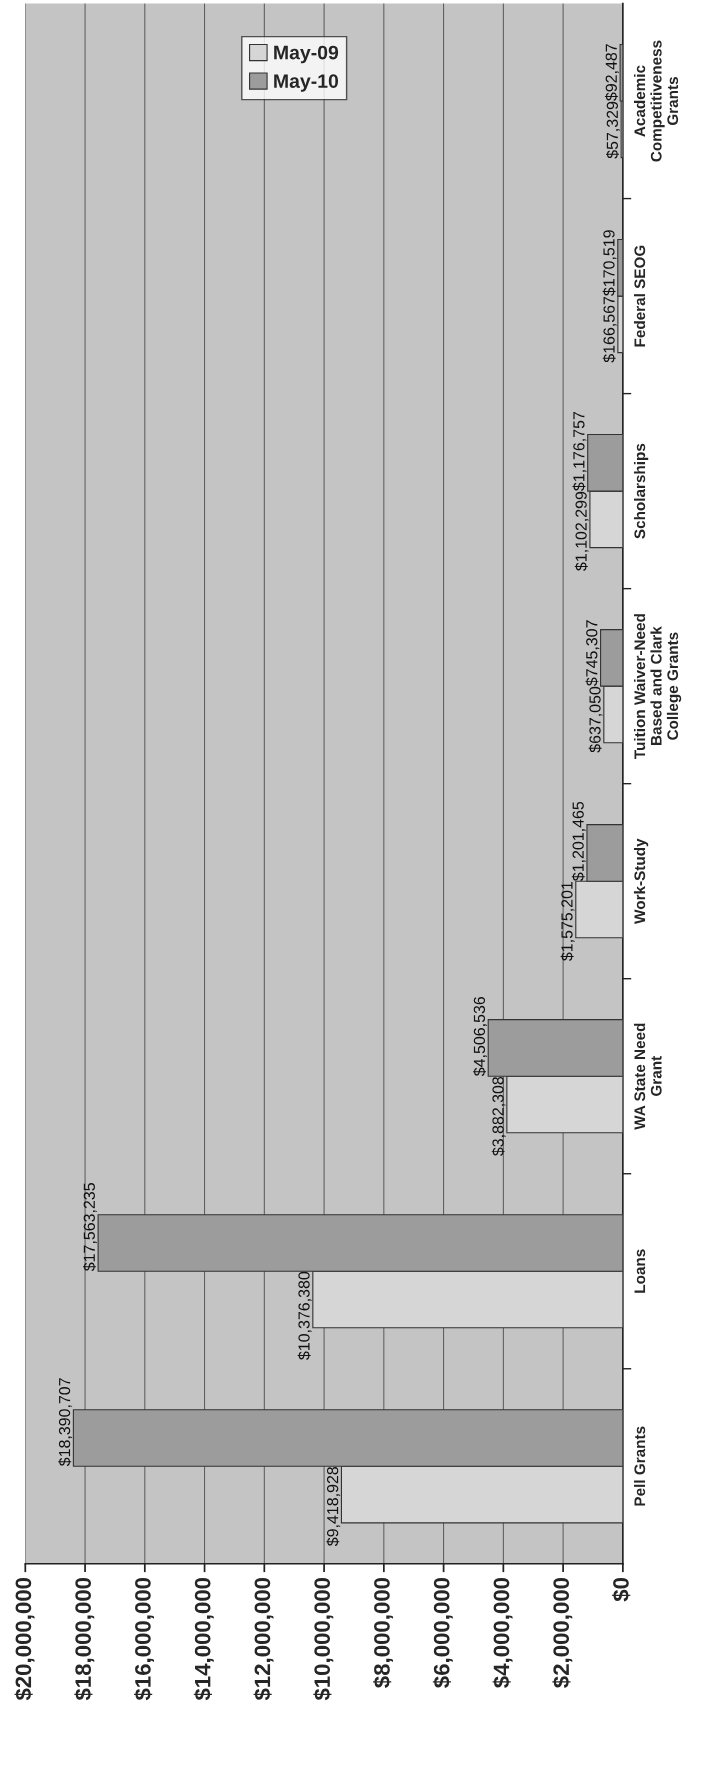 This screenshot has width=703, height=1773. Describe the element at coordinates (579, 451) in the screenshot. I see `data-label: $1,176,757` at that location.